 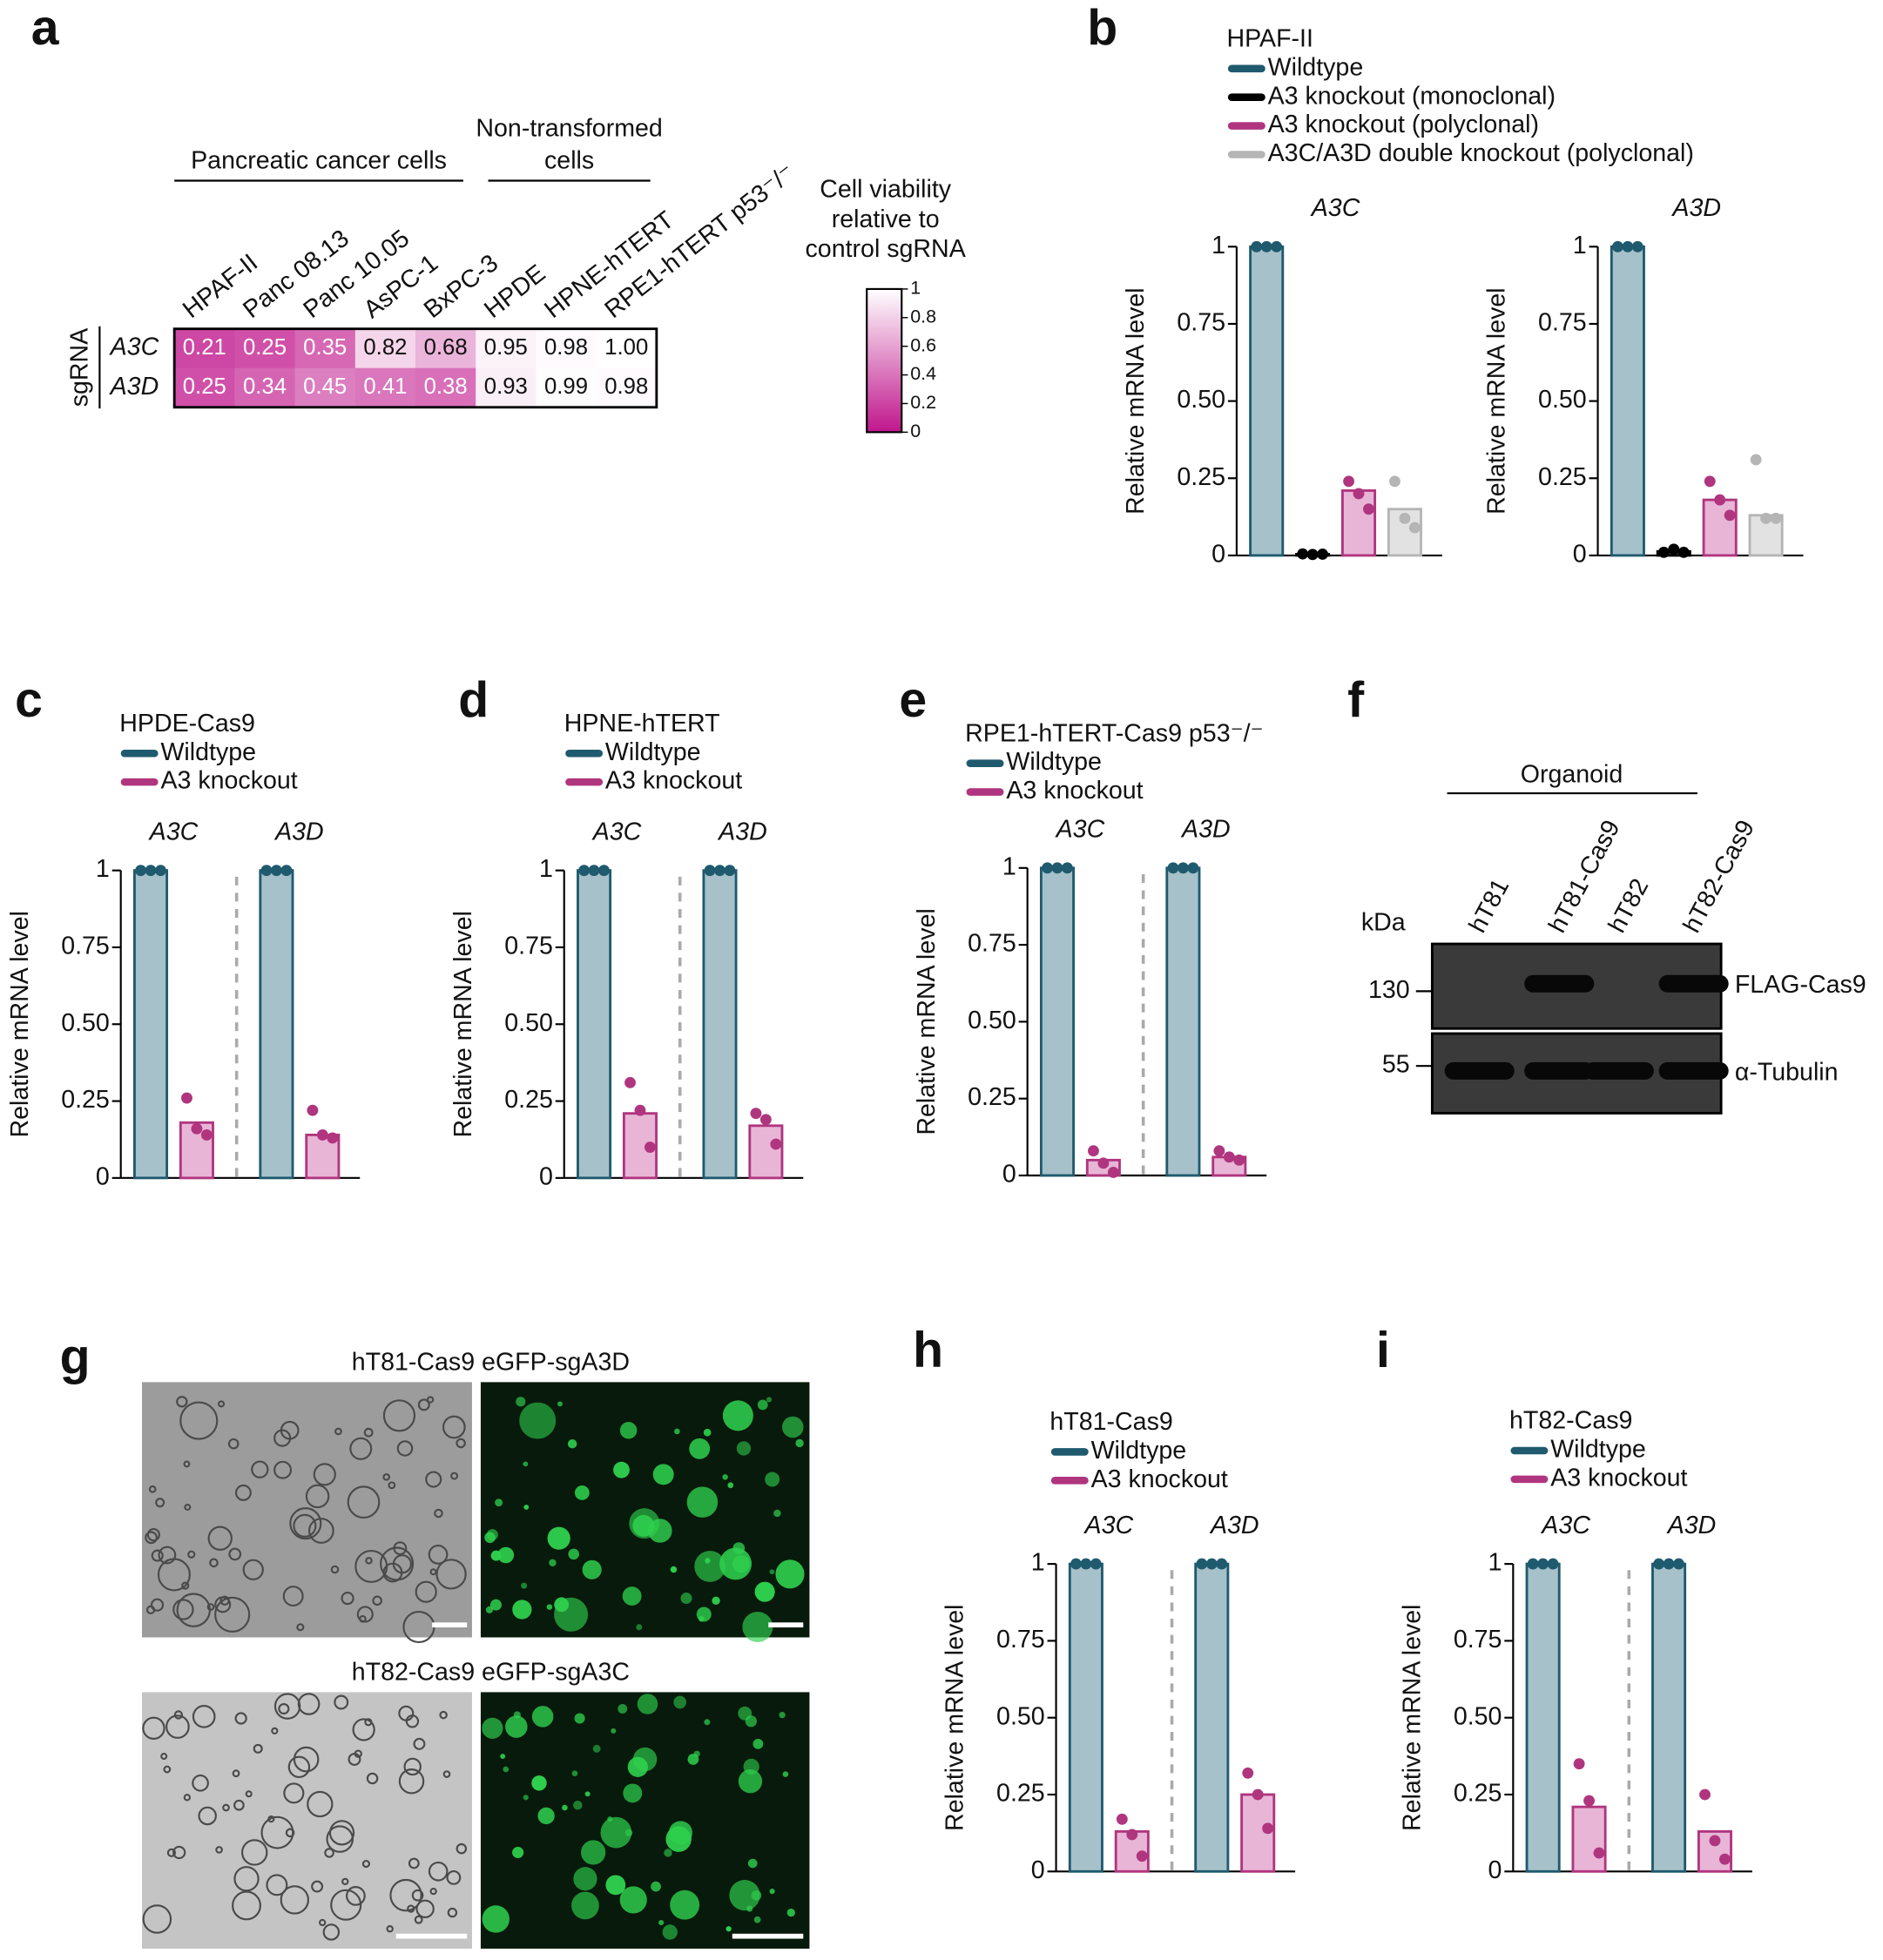 I want to click on y-tick-label: 0, so click(x=1580, y=554).